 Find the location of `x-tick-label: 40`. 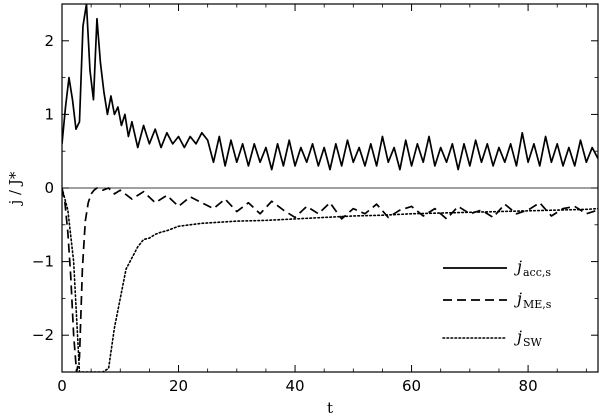

x-tick-label: 40 is located at coordinates (294, 386).